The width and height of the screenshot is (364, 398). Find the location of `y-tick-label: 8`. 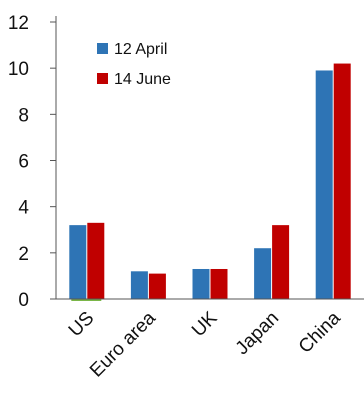

y-tick-label: 8 is located at coordinates (23, 115).